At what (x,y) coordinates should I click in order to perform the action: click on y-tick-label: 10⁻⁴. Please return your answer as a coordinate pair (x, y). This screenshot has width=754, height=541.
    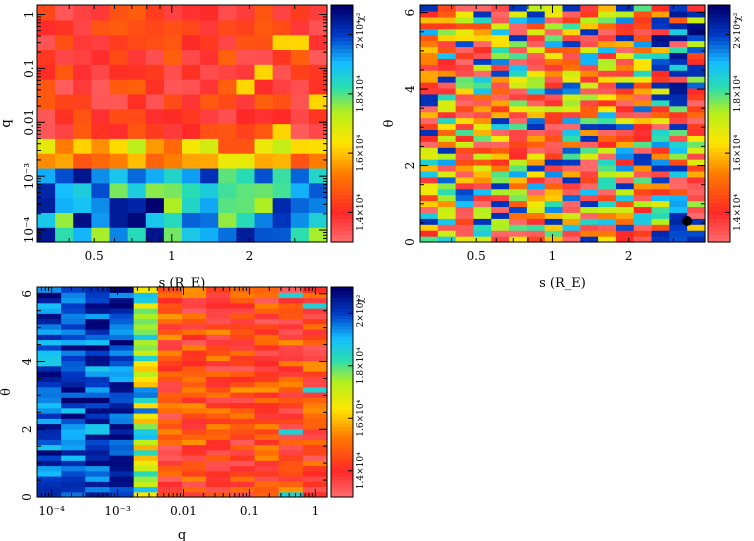
    Looking at the image, I should click on (29, 230).